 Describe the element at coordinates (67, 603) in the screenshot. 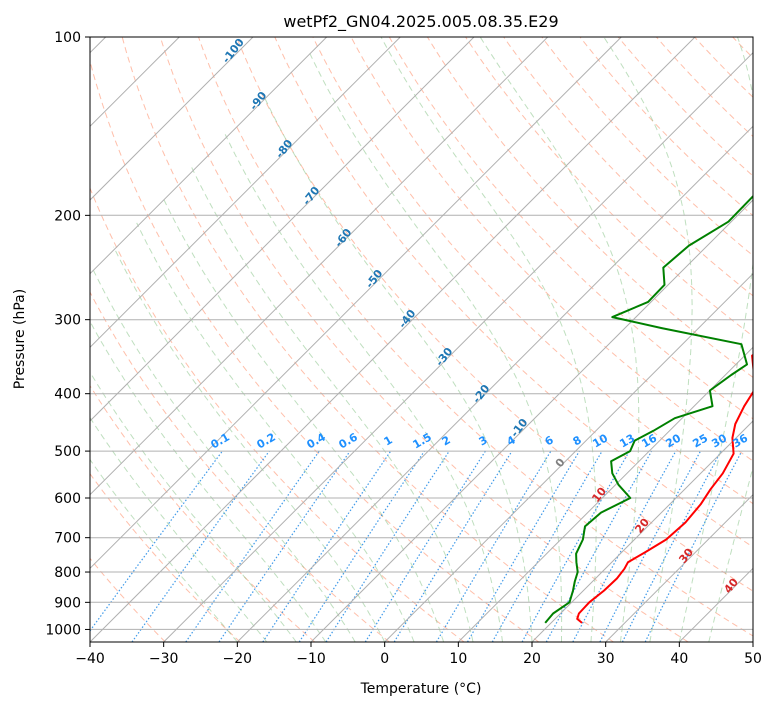

I see `y-tick-label: 900` at that location.